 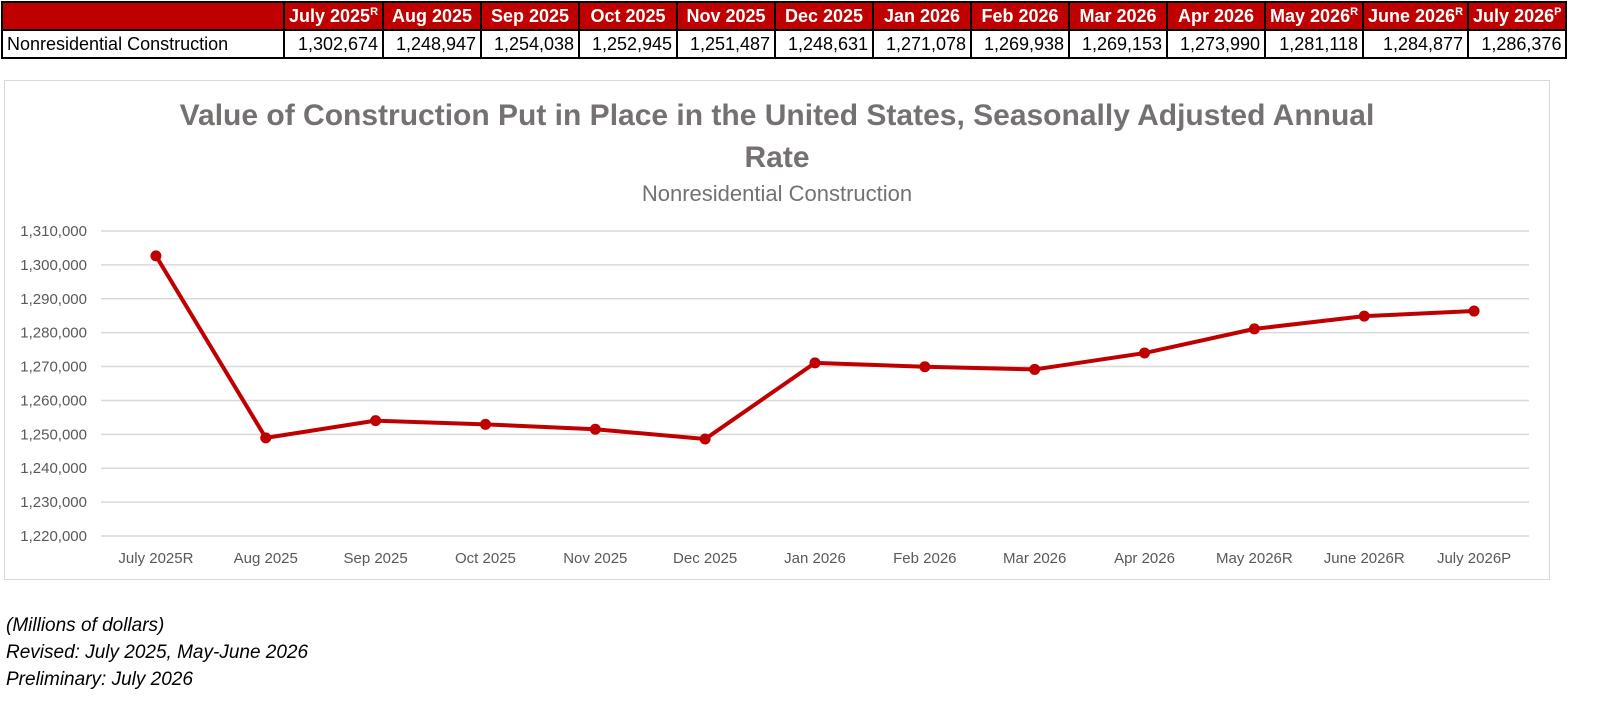 What do you see at coordinates (1254, 558) in the screenshot?
I see `x-tick-label: May 2026R` at bounding box center [1254, 558].